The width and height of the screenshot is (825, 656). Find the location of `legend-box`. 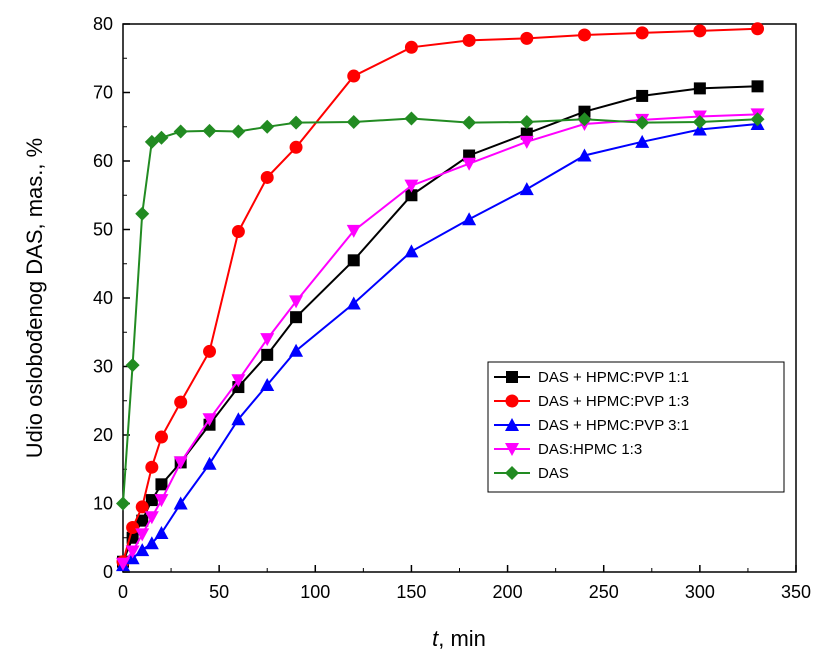

legend-box is located at coordinates (636, 427).